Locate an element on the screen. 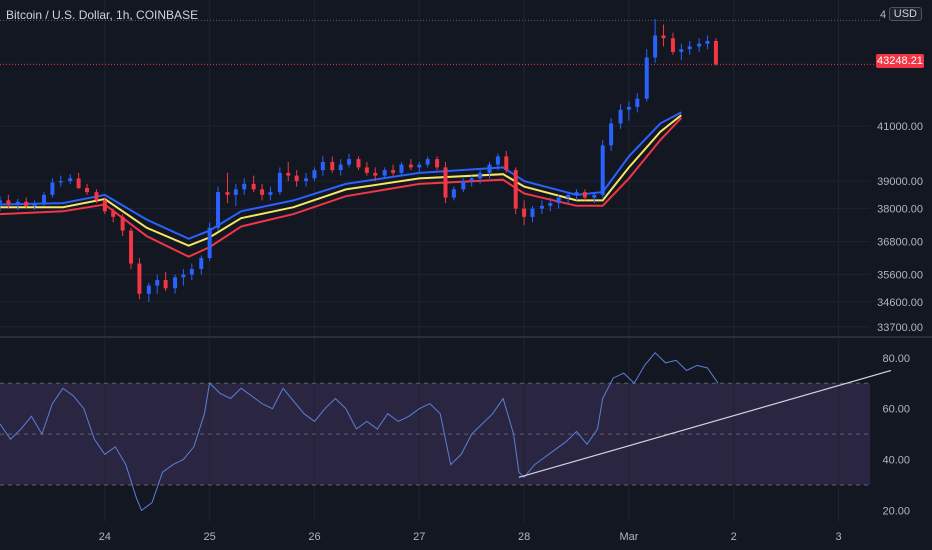 This screenshot has height=550, width=932. rsi-tick-label: 80.00 is located at coordinates (896, 359).